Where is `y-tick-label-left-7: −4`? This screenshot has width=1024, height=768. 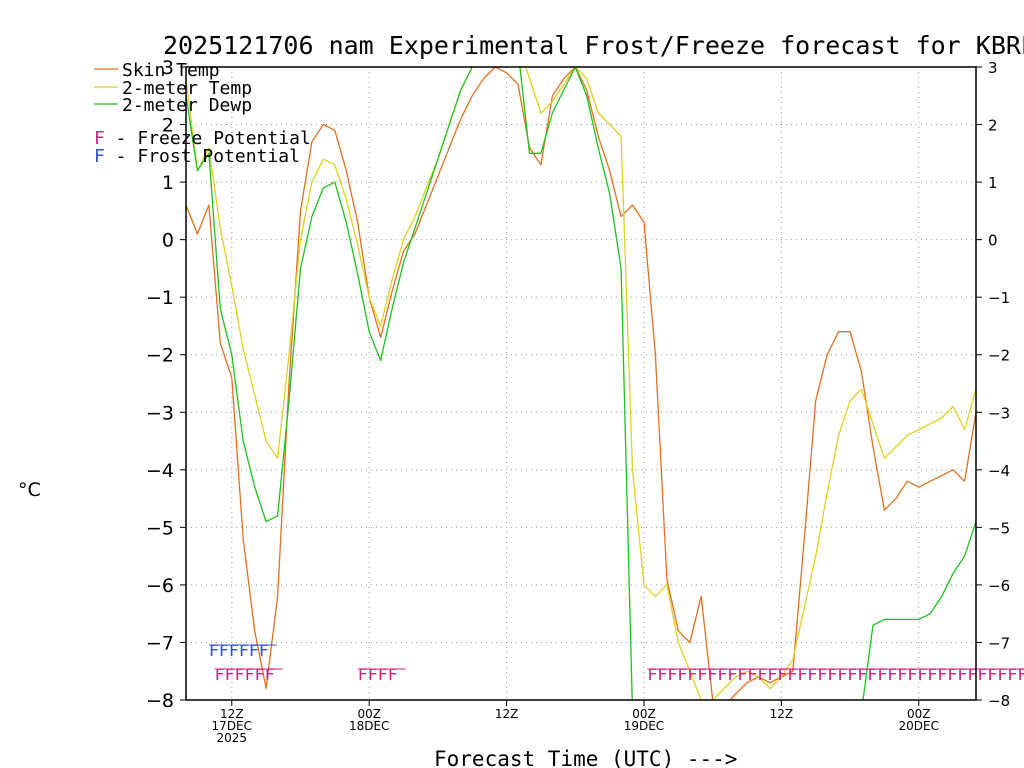
y-tick-label-left-7: −4 is located at coordinates (160, 471).